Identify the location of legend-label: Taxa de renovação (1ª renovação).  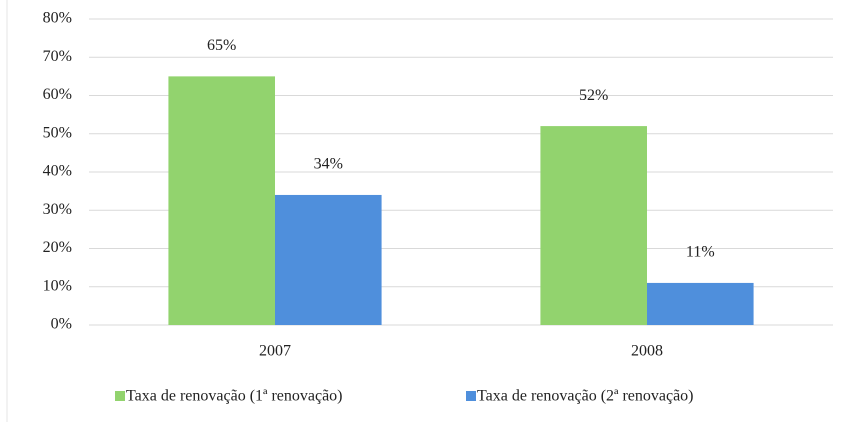
(234, 396).